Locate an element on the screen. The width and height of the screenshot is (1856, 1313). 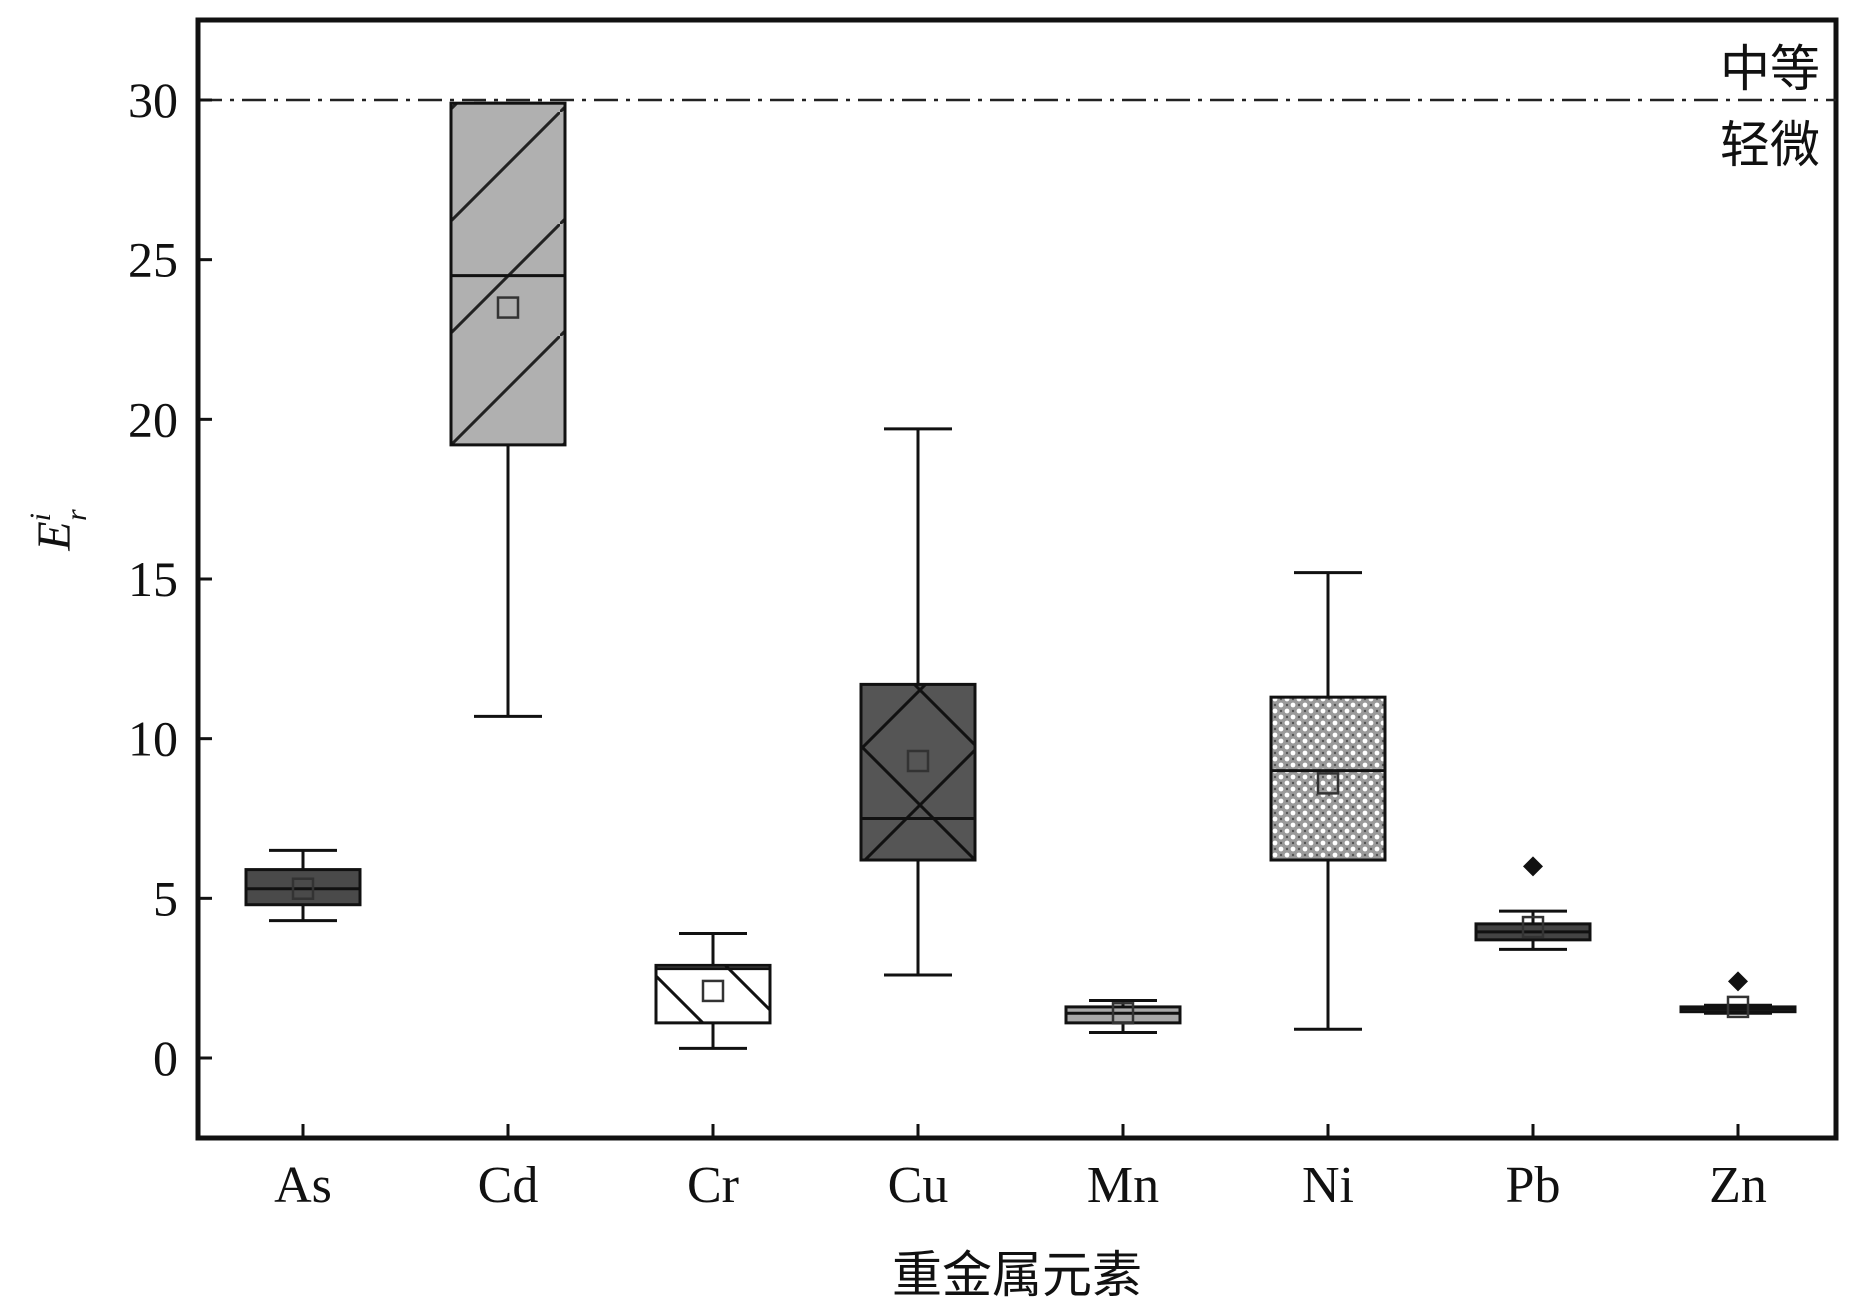
box-Cu is located at coordinates (918, 702).